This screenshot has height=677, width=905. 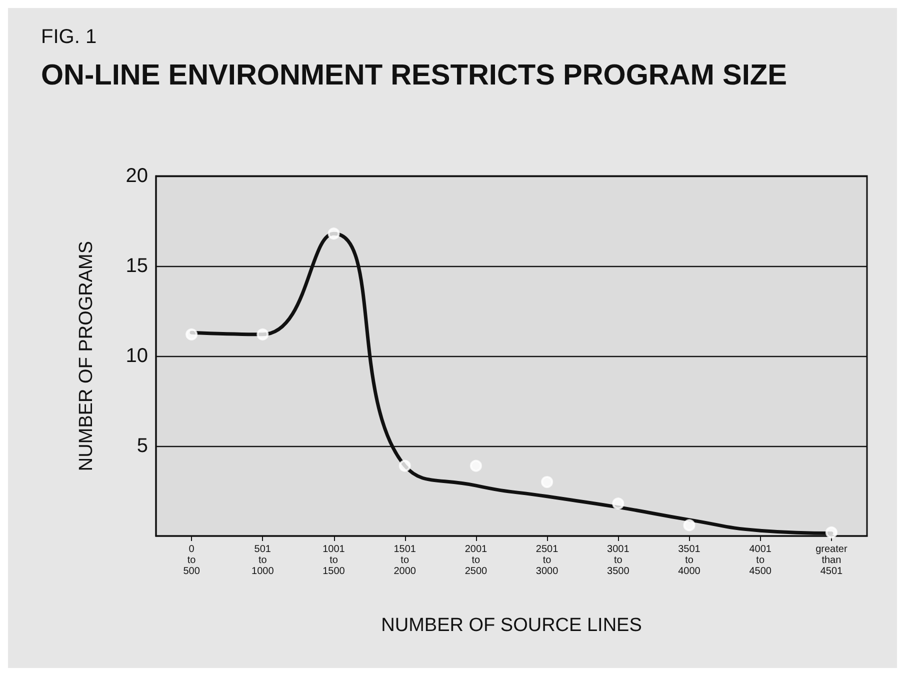 I want to click on x-tick-label: 501 to 1000, so click(x=263, y=560).